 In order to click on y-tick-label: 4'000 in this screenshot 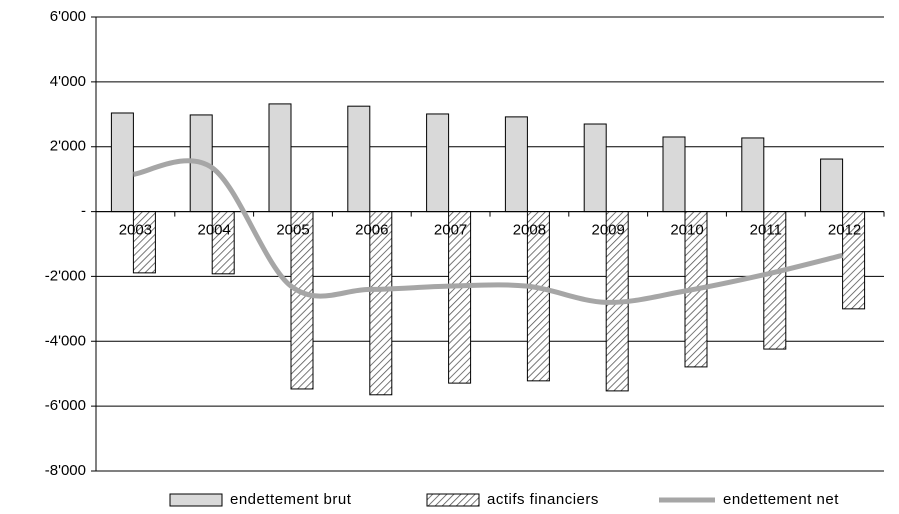, I will do `click(68, 81)`.